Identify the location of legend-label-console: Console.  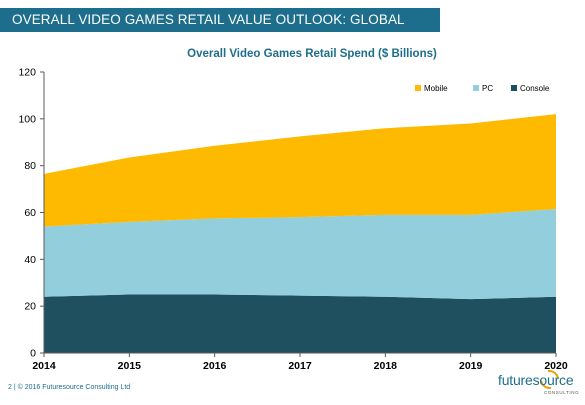
(535, 88).